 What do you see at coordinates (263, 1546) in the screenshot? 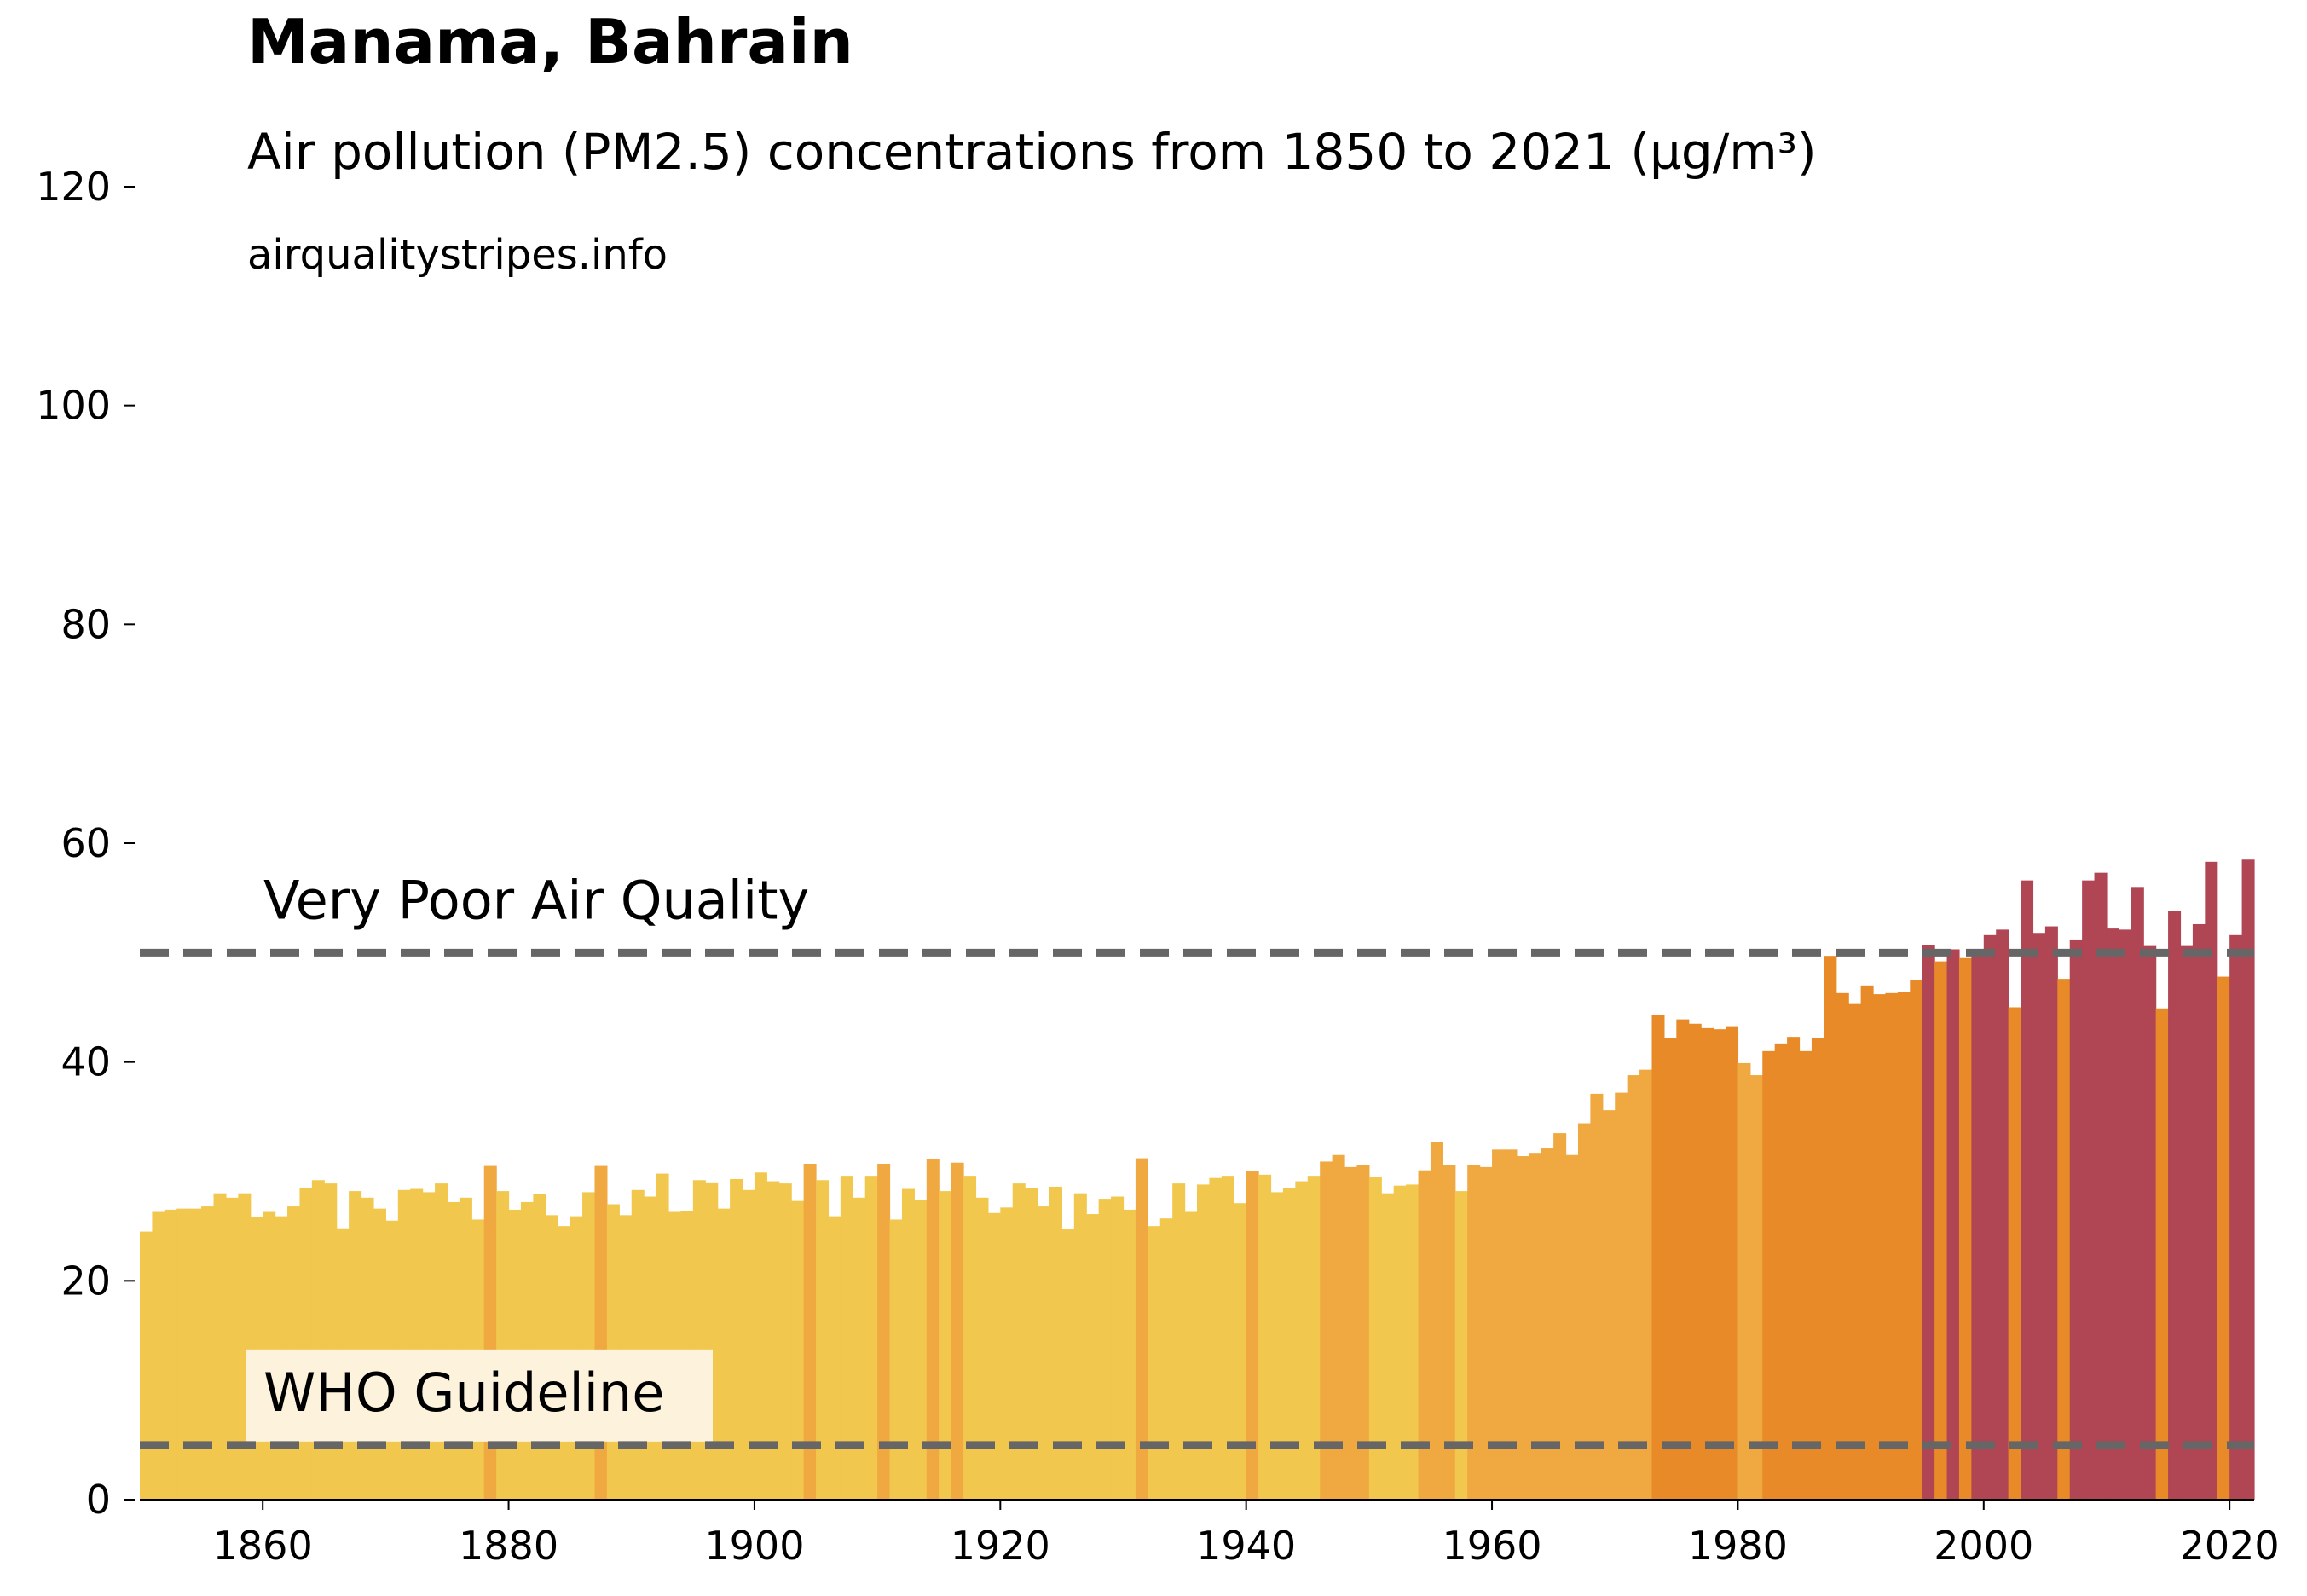
I see `x-tick-label: 1860` at bounding box center [263, 1546].